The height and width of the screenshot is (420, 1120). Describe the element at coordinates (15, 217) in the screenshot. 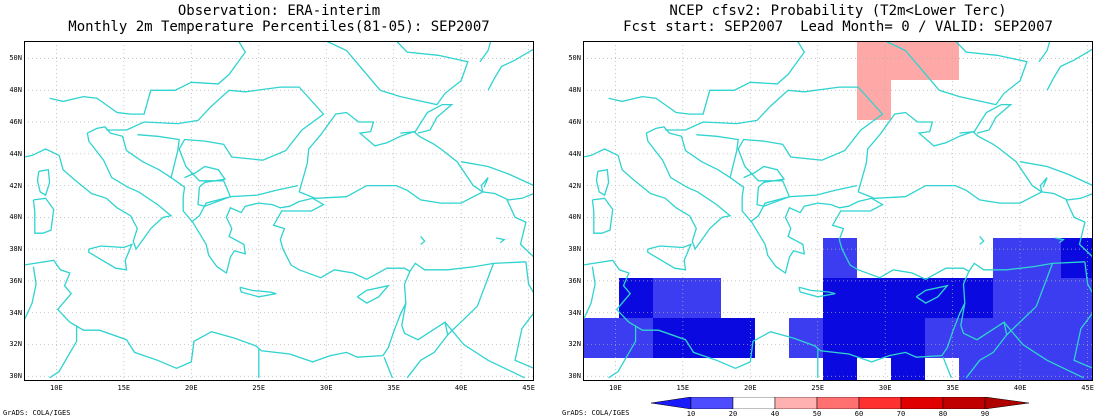

I see `left-lat-label: 40N` at that location.